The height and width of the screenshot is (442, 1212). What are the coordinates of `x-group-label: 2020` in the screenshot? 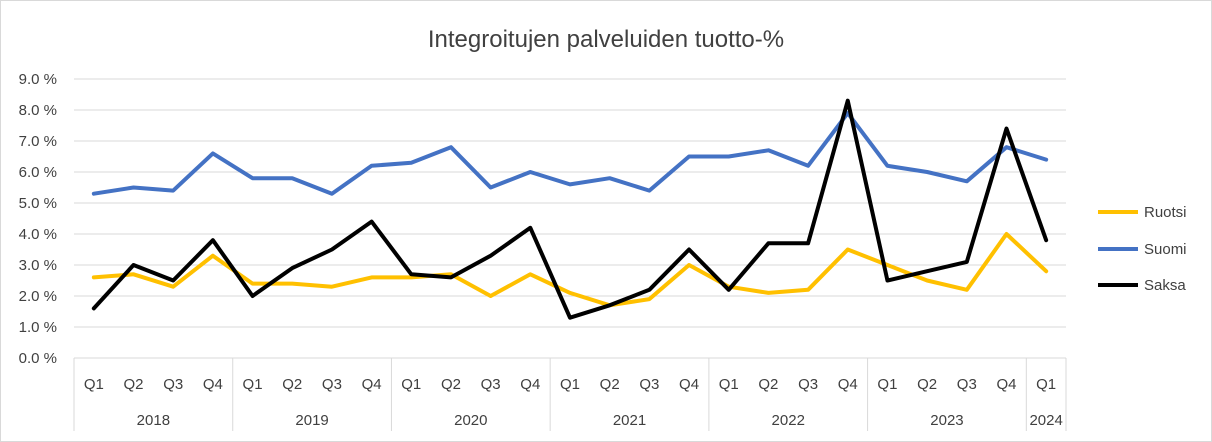 It's located at (470, 420).